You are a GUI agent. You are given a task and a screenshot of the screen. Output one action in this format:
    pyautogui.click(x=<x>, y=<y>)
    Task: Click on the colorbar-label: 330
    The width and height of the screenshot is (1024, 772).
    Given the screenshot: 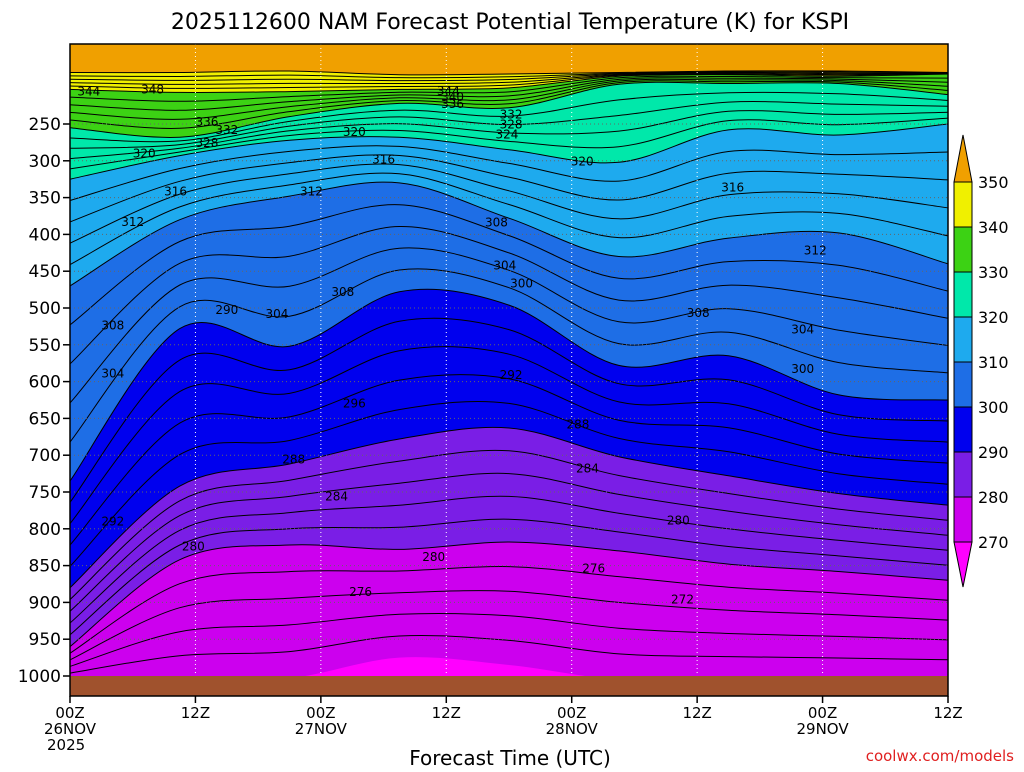 What is the action you would take?
    pyautogui.click(x=993, y=272)
    